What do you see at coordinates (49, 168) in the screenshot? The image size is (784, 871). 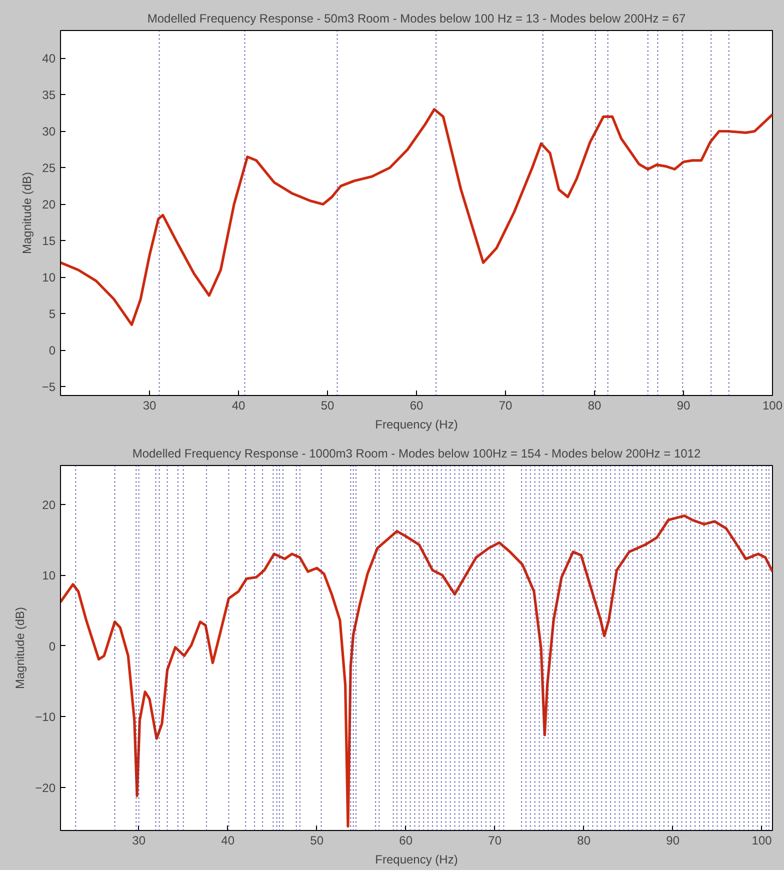 I see `y-tick-label: 25` at bounding box center [49, 168].